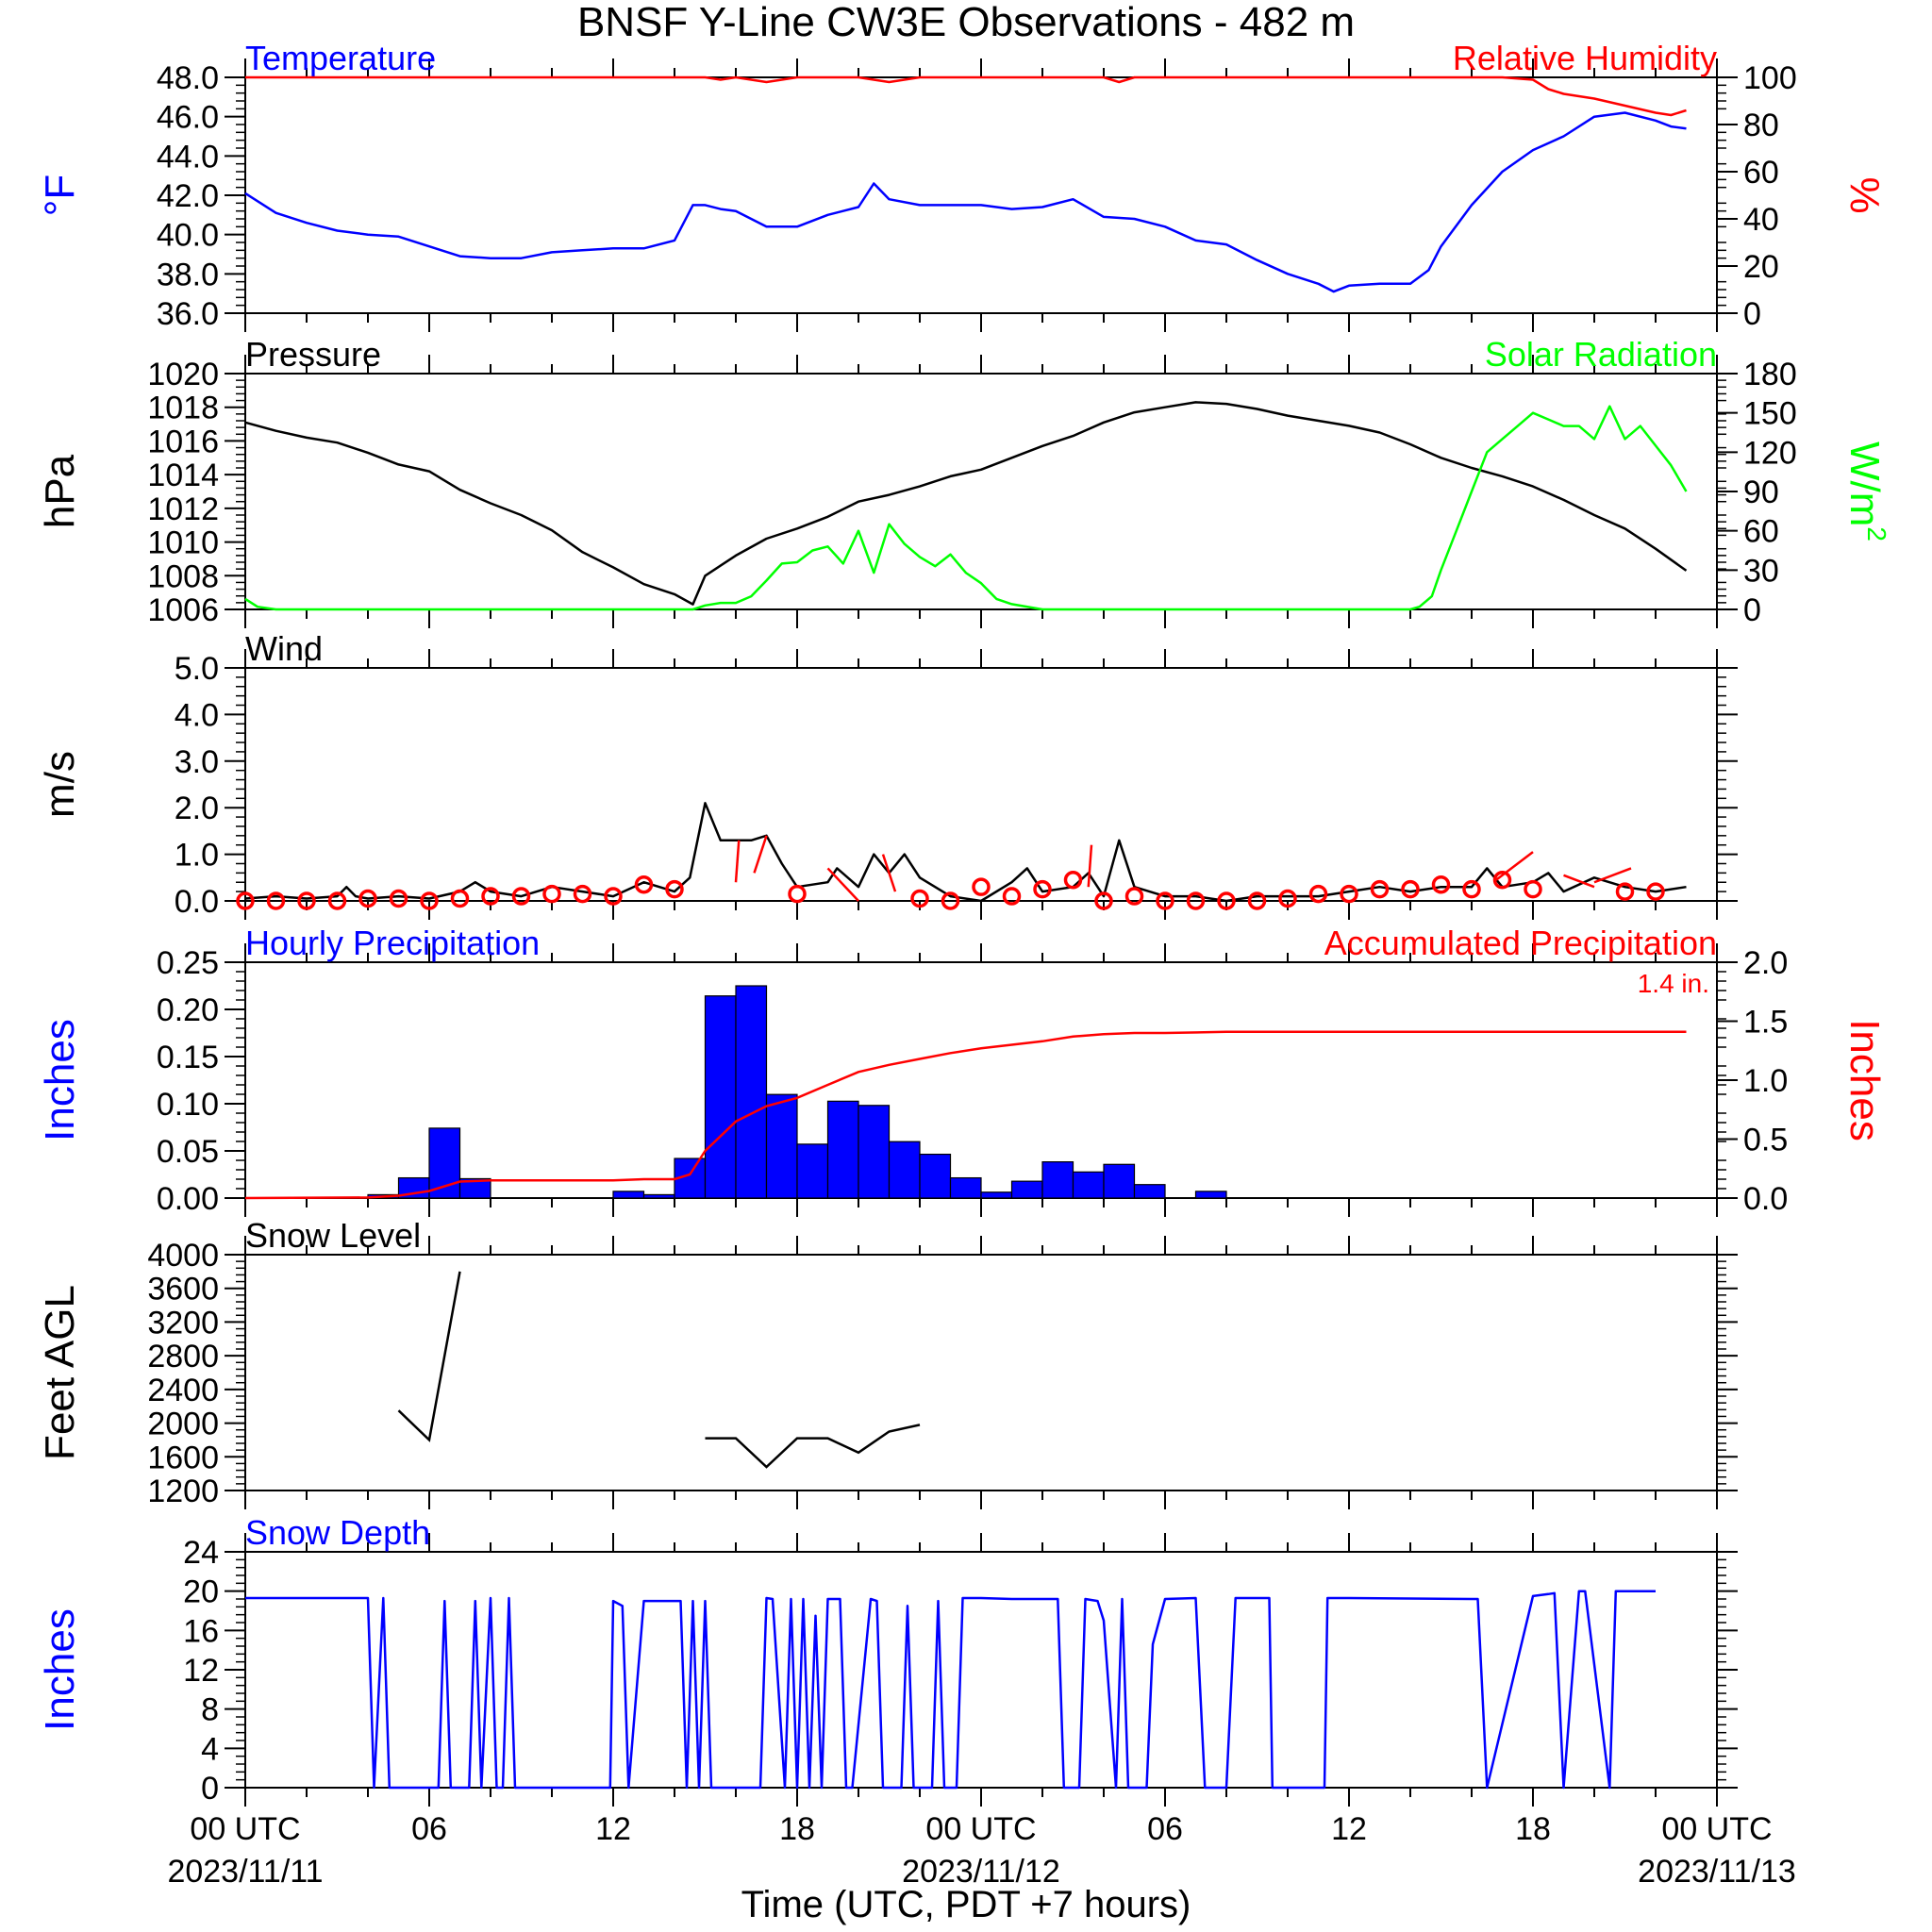 This screenshot has width=1932, height=1932. What do you see at coordinates (60, 784) in the screenshot?
I see `y-axis-label-left: m/s` at bounding box center [60, 784].